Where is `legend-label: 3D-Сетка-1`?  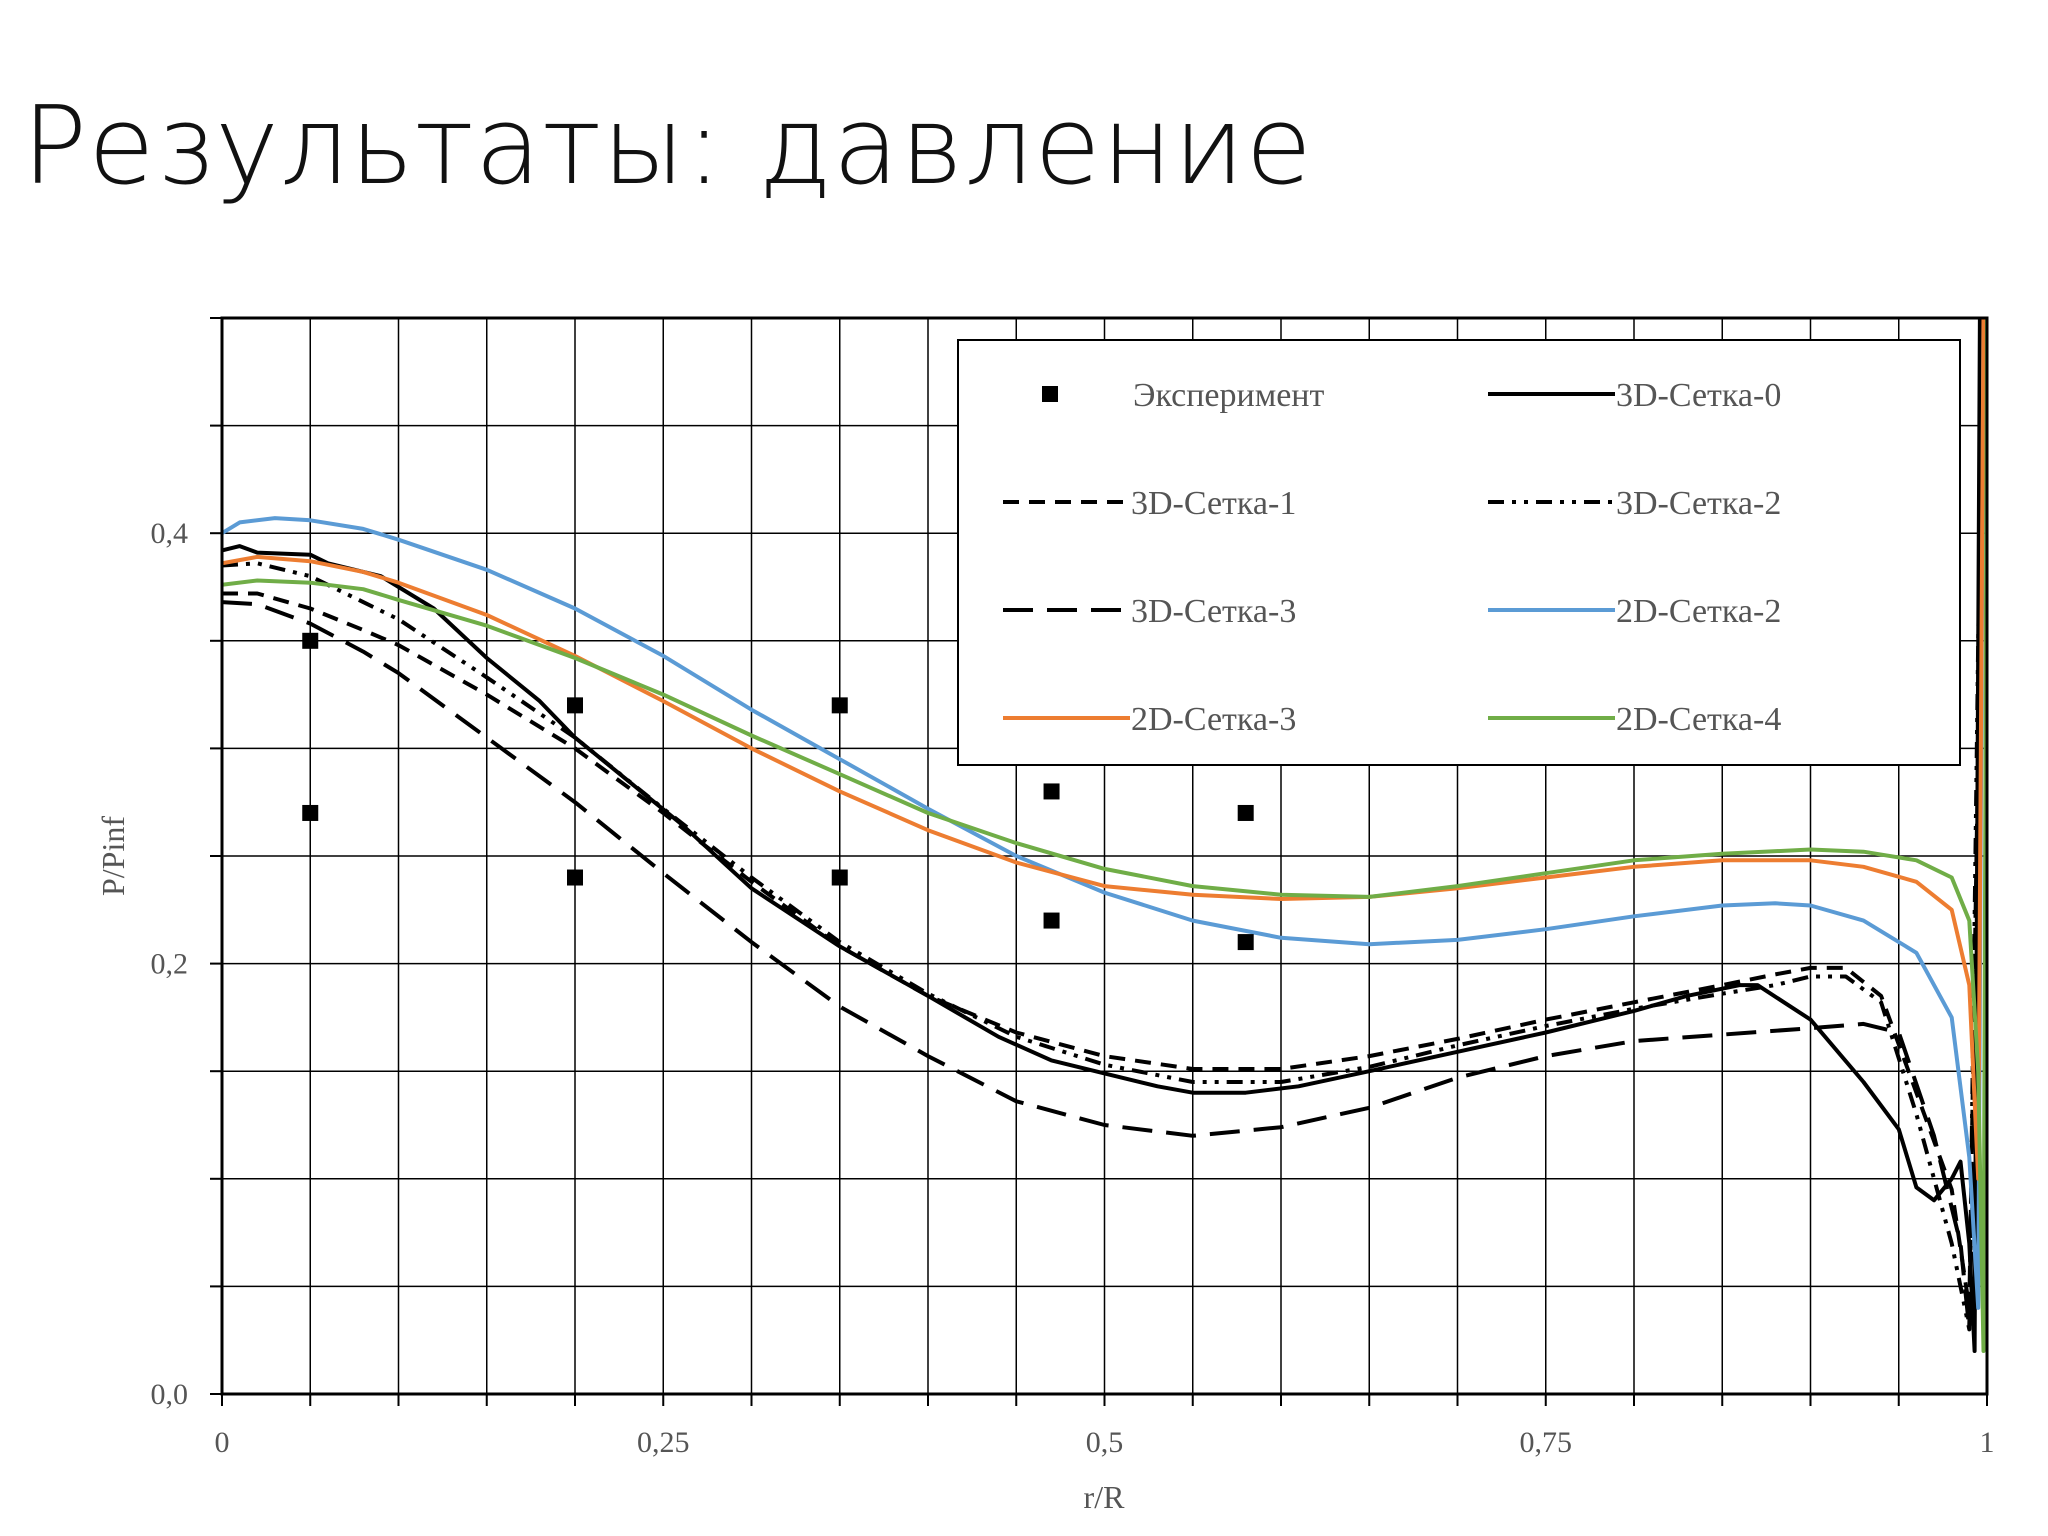
legend-label: 3D-Сетка-1 is located at coordinates (1213, 503).